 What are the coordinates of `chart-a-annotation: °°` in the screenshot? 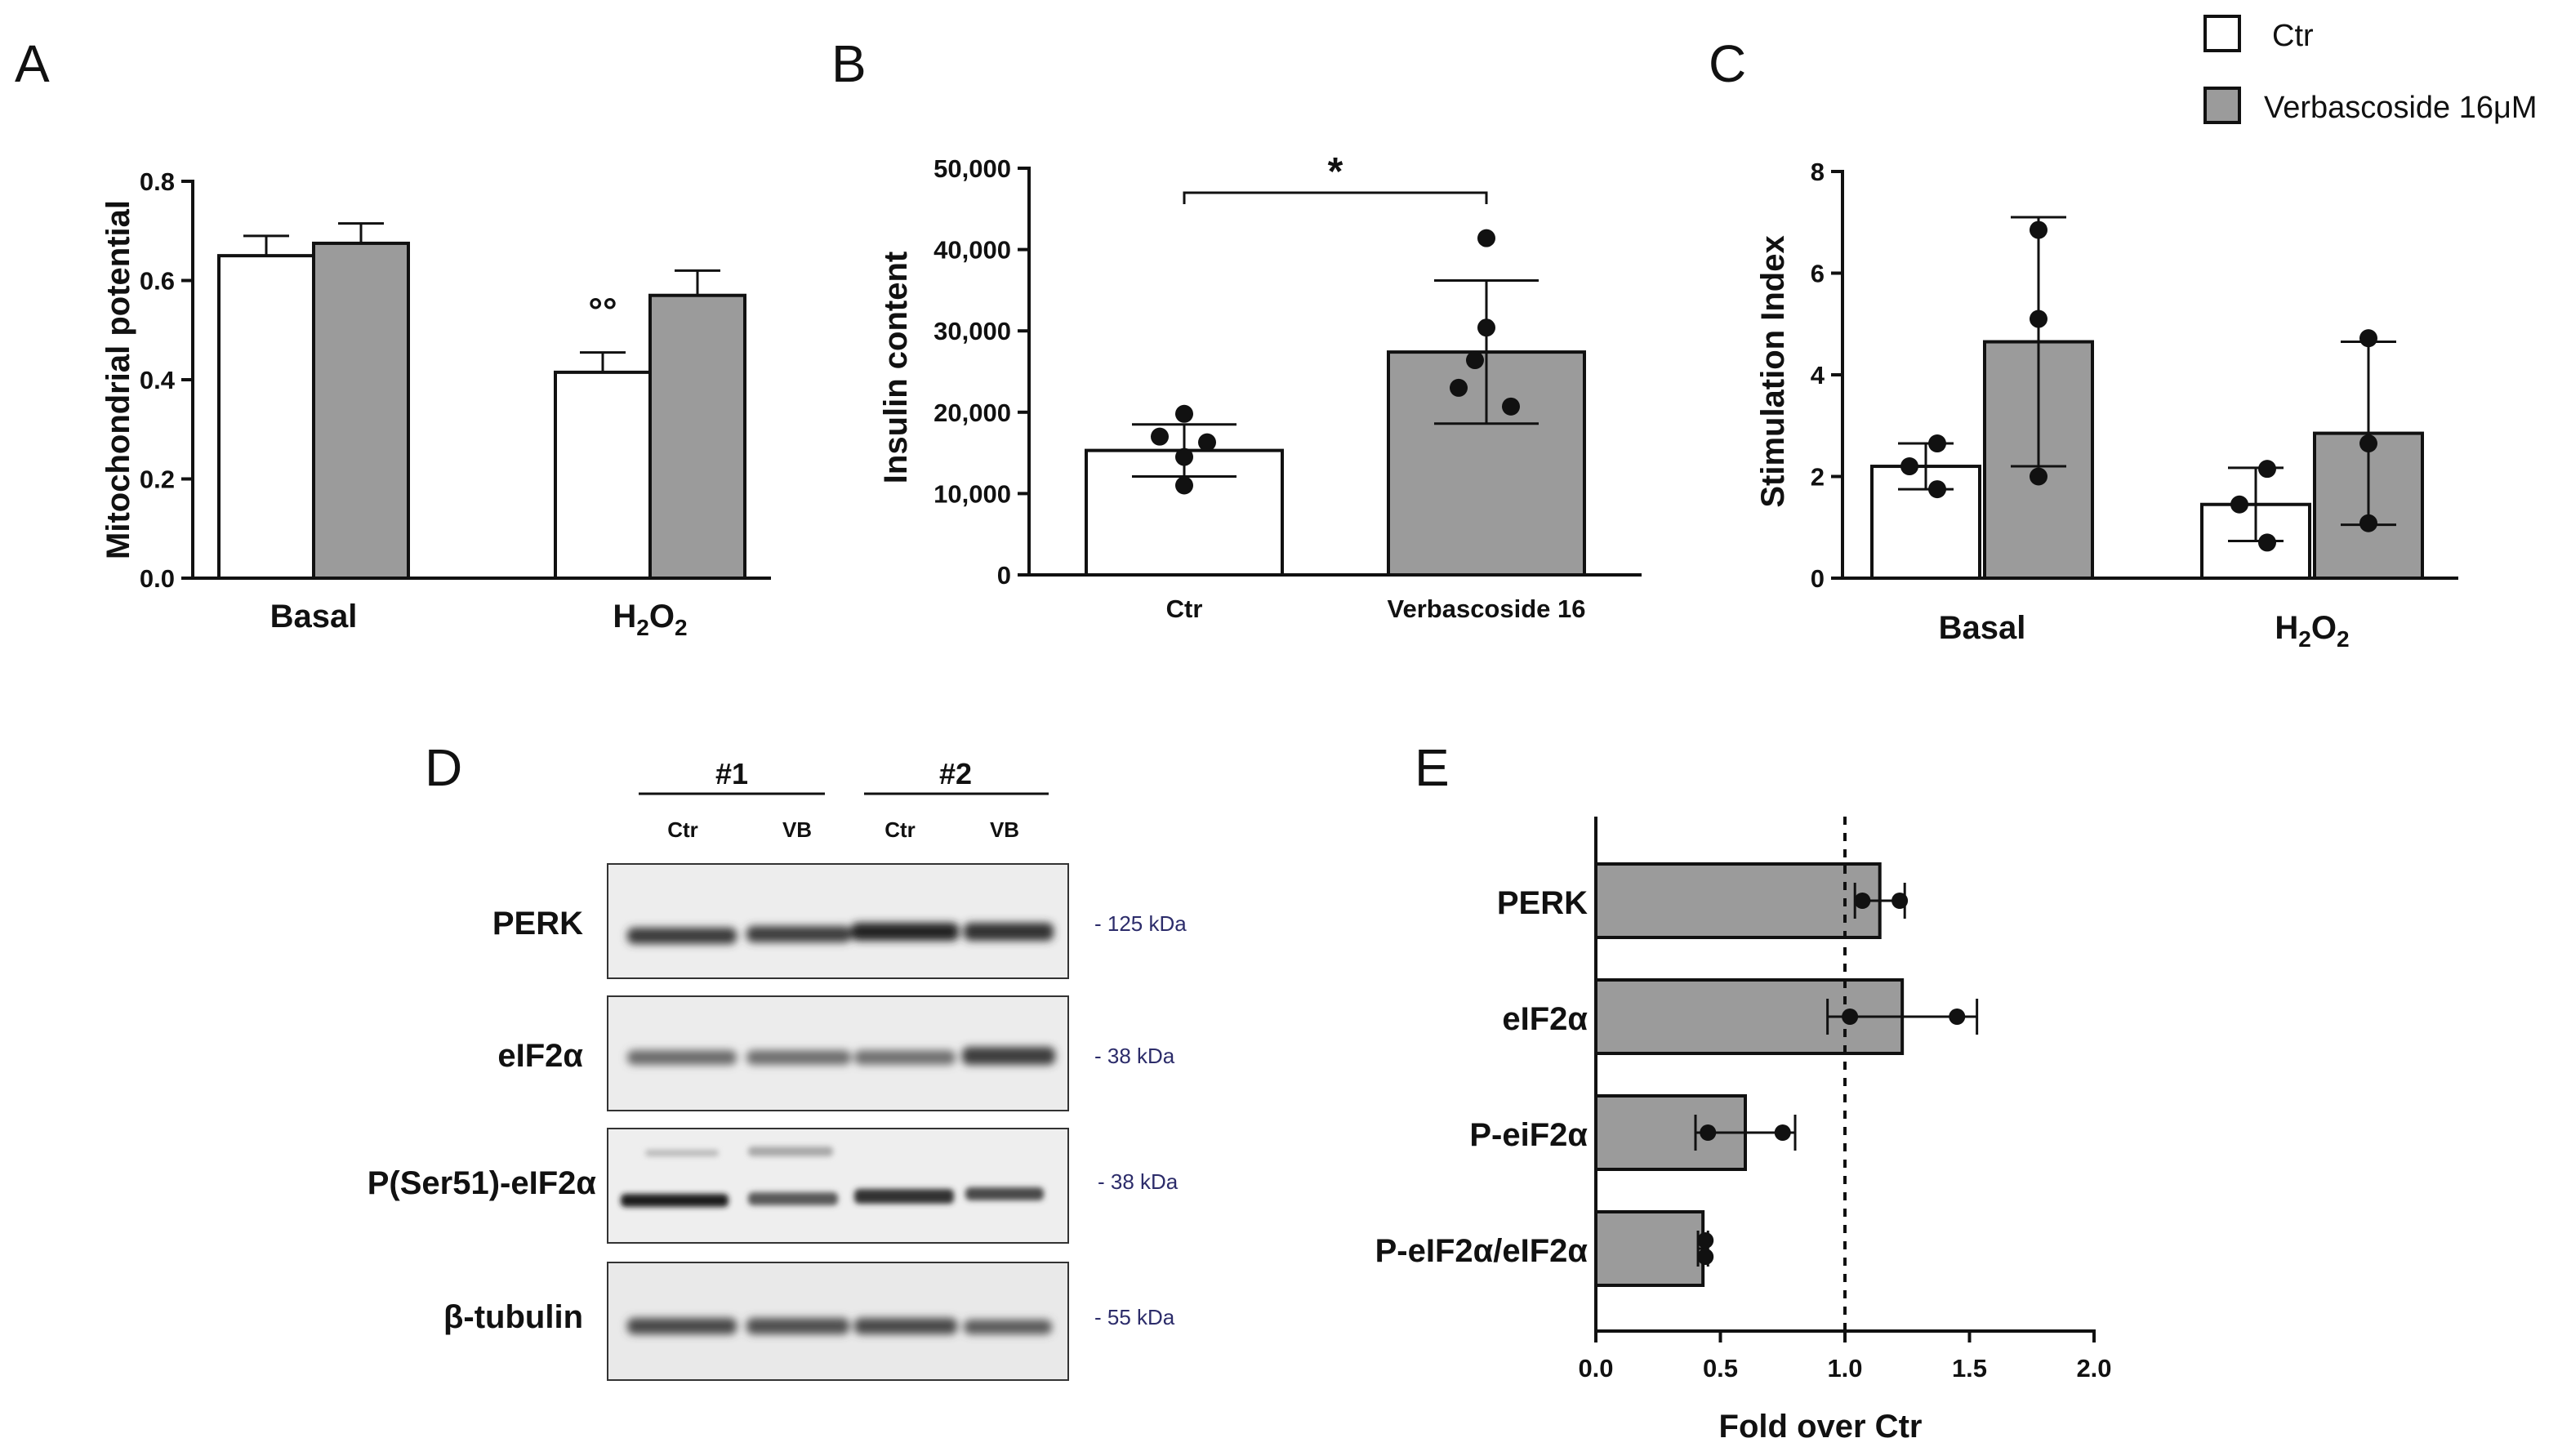 It's located at (602, 312).